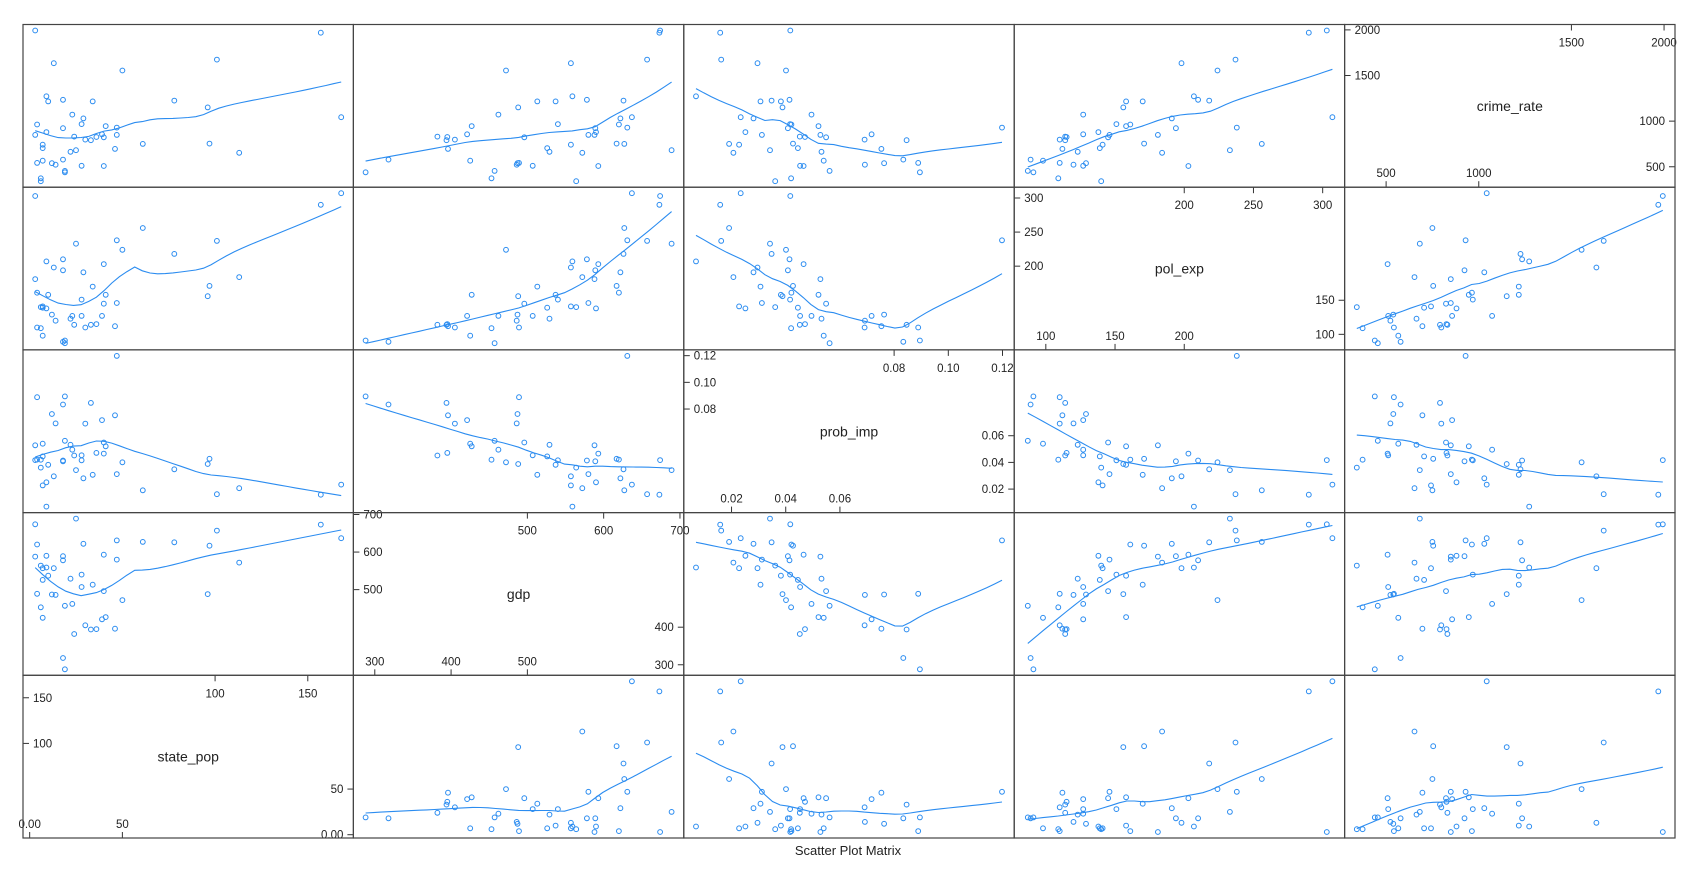 The height and width of the screenshot is (878, 1708). I want to click on svg-text: 1500, so click(1368, 77).